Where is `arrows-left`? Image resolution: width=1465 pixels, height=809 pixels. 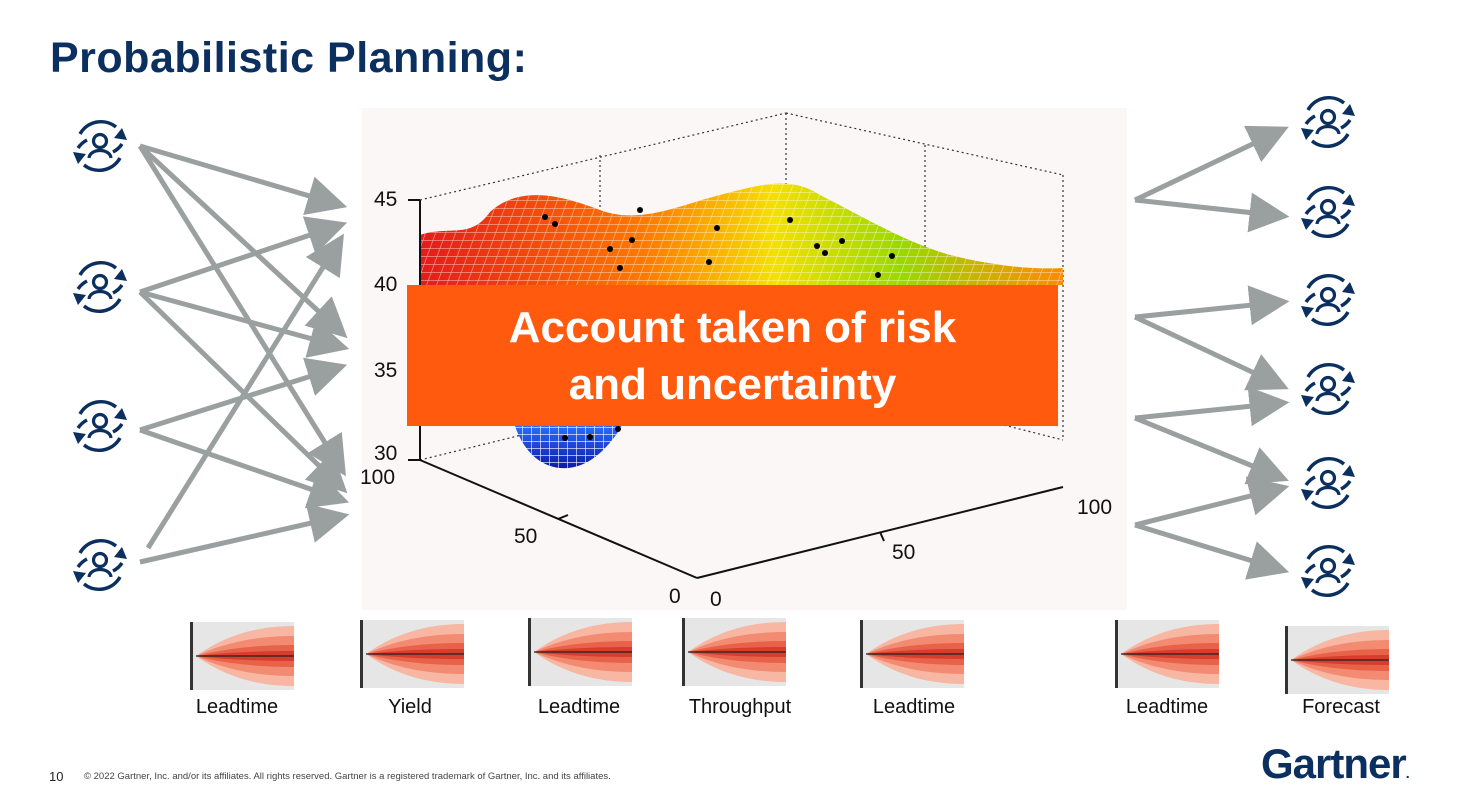
arrows-left is located at coordinates (243, 354).